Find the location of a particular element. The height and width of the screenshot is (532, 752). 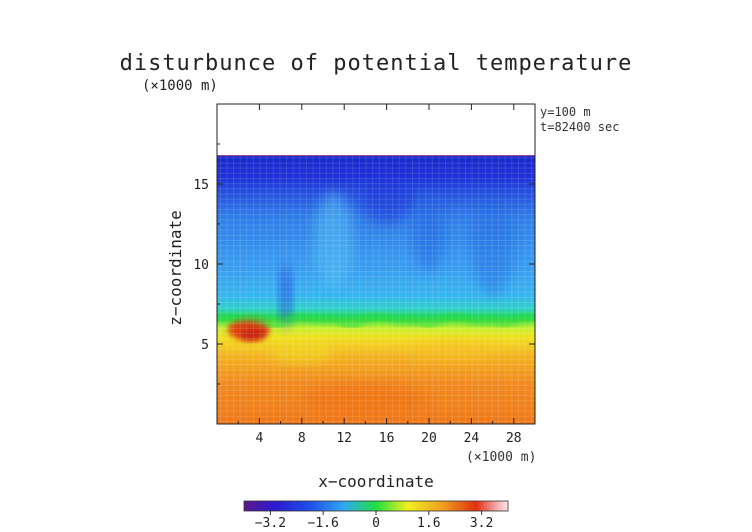

x-tick-label-28: 28 is located at coordinates (514, 438).